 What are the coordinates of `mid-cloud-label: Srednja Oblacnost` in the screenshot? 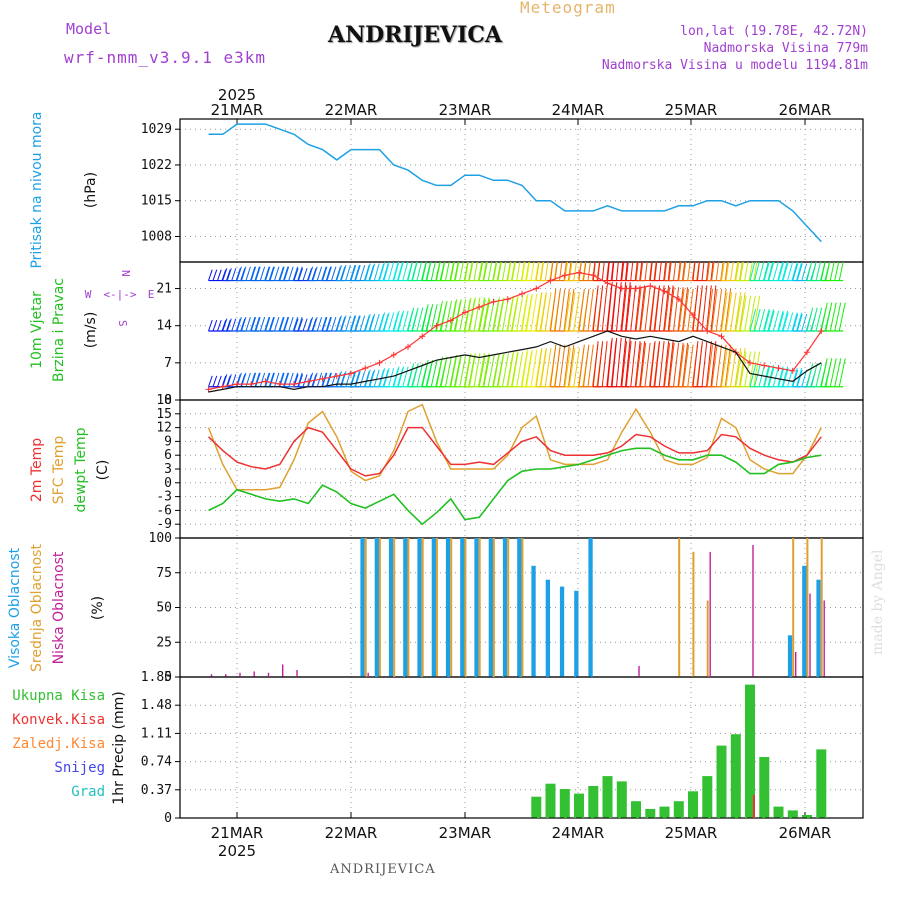 It's located at (37, 608).